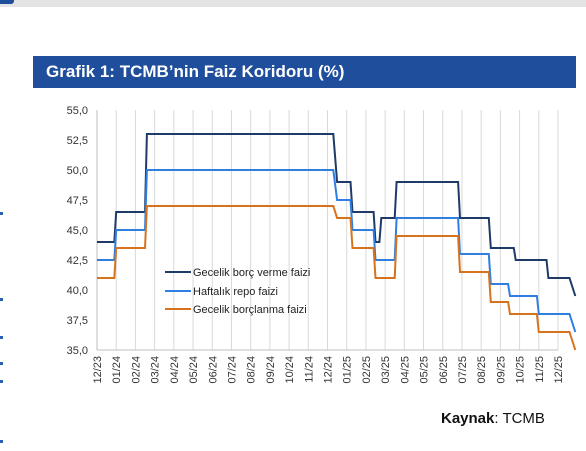  I want to click on x-tick-label: 04/24, so click(175, 370).